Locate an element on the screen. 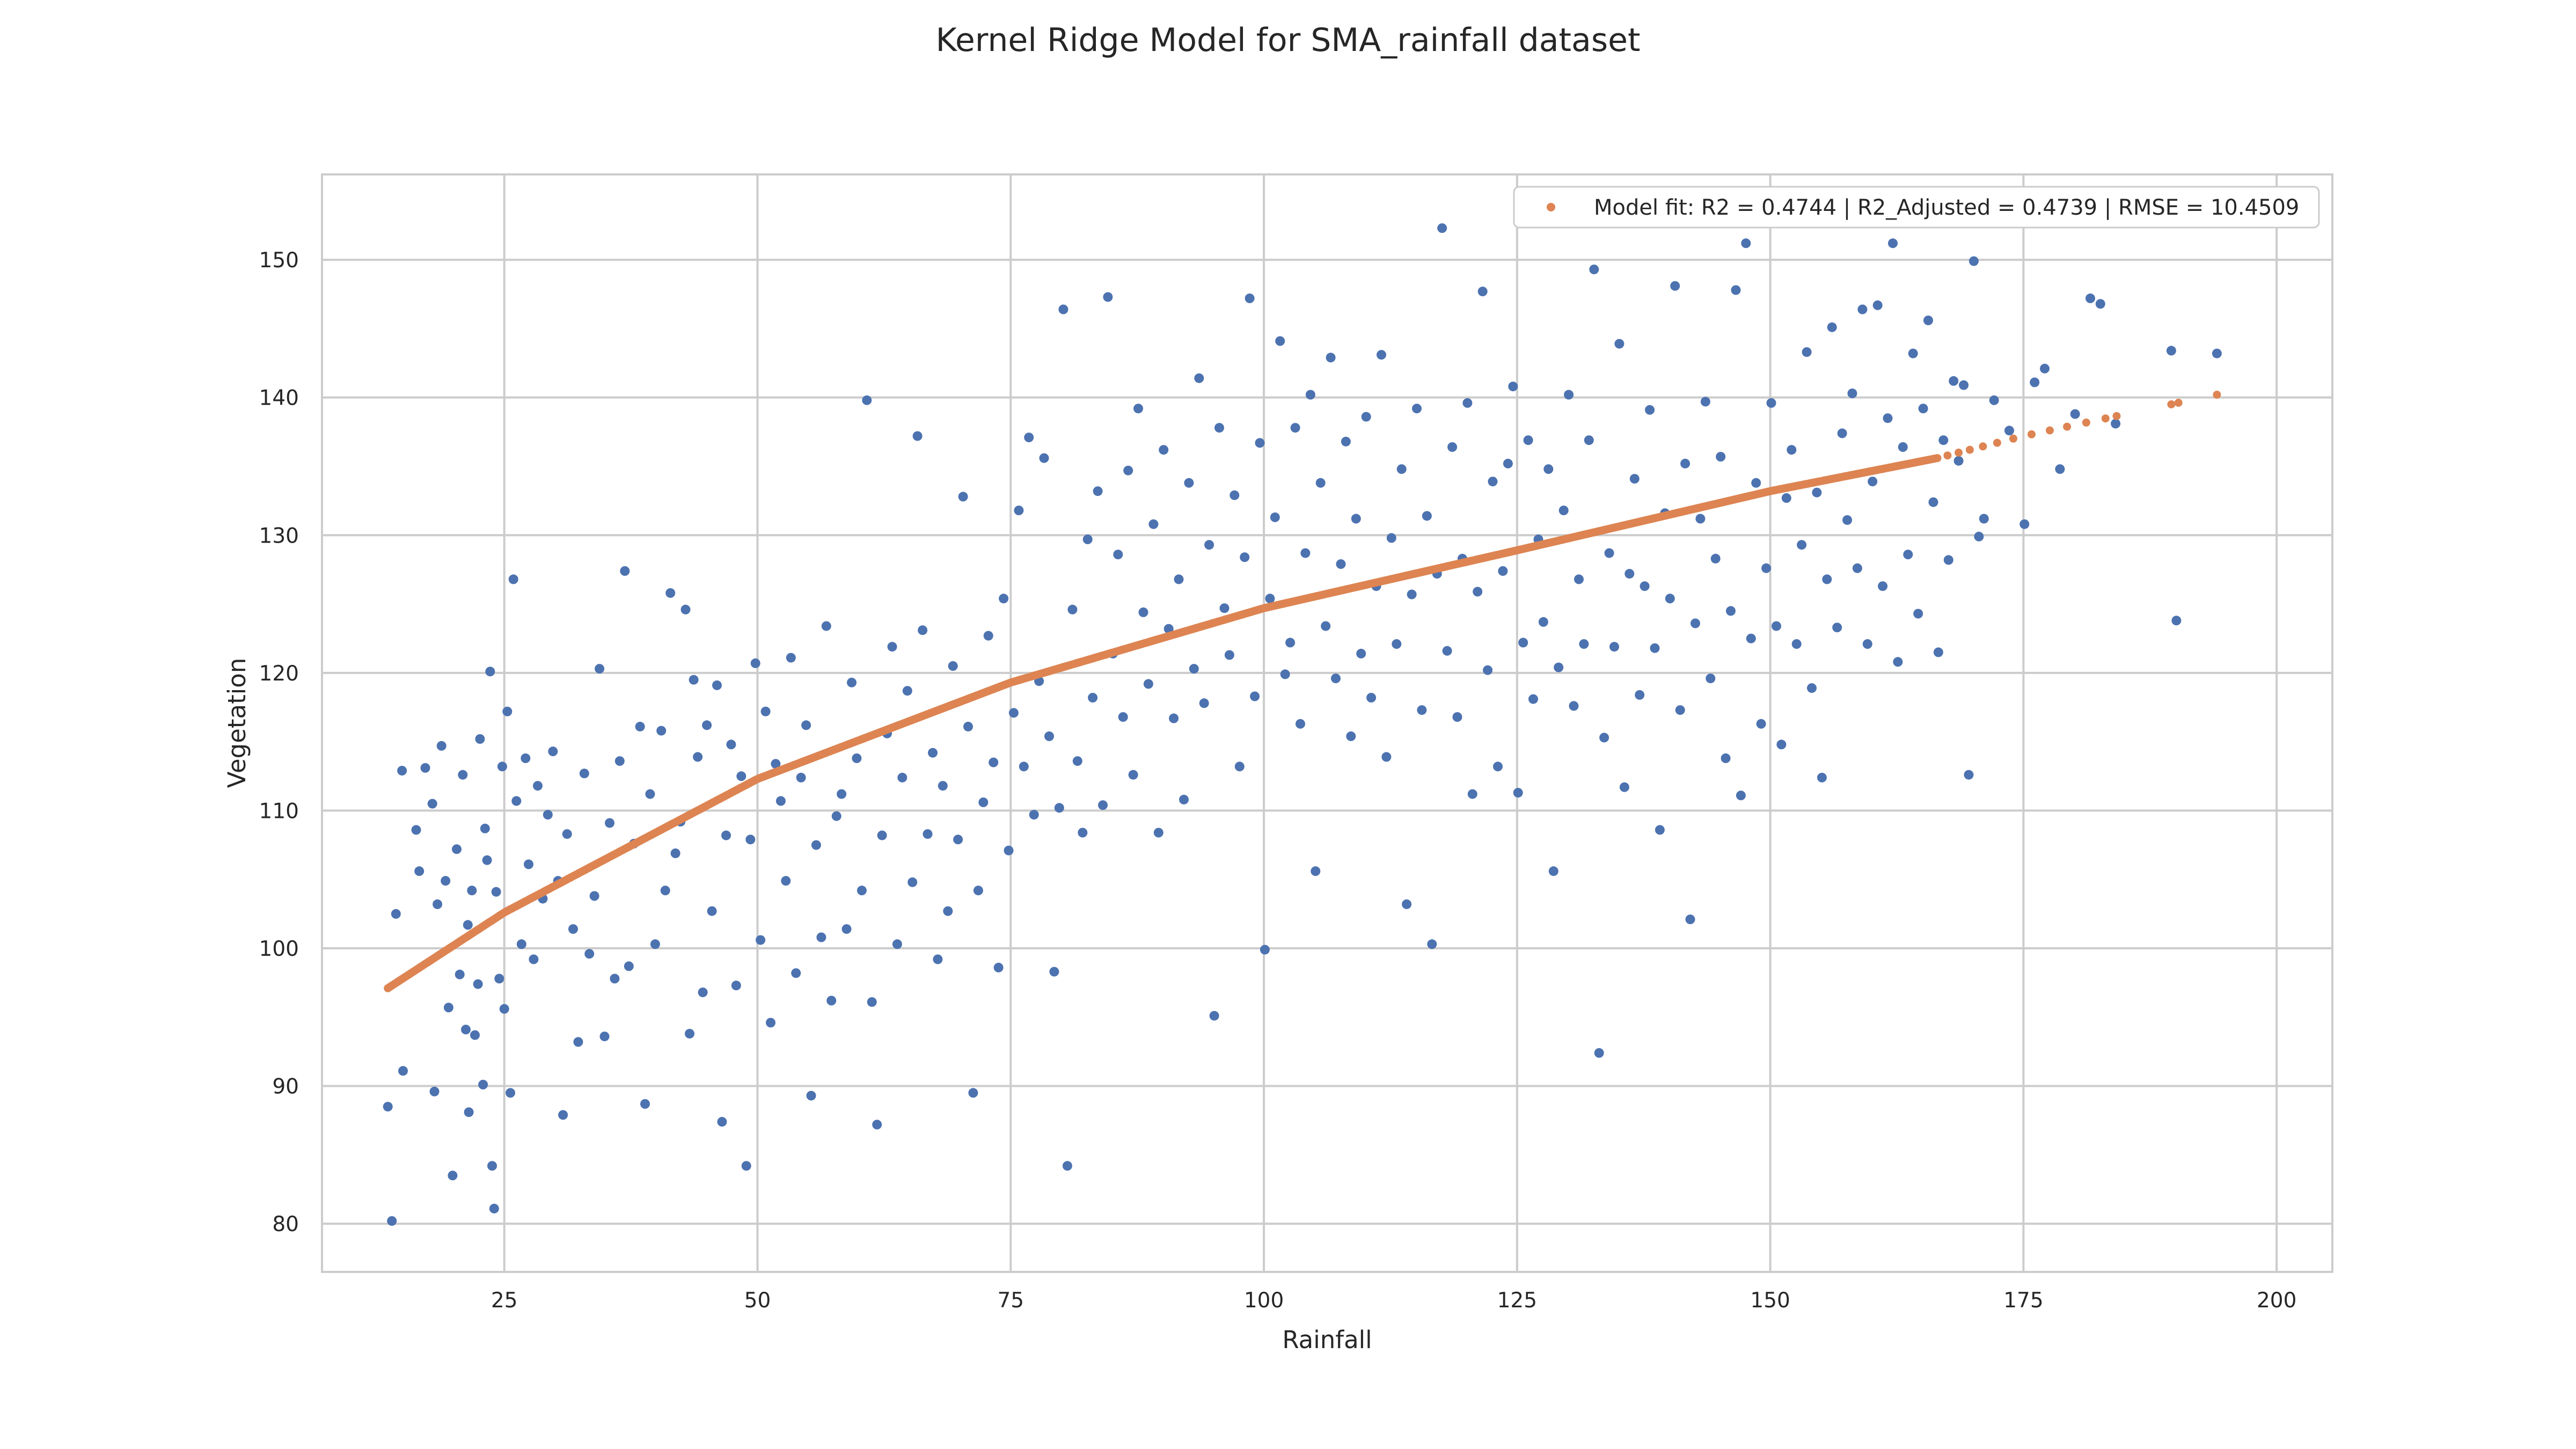  y-tick-label: 150 is located at coordinates (279, 260).